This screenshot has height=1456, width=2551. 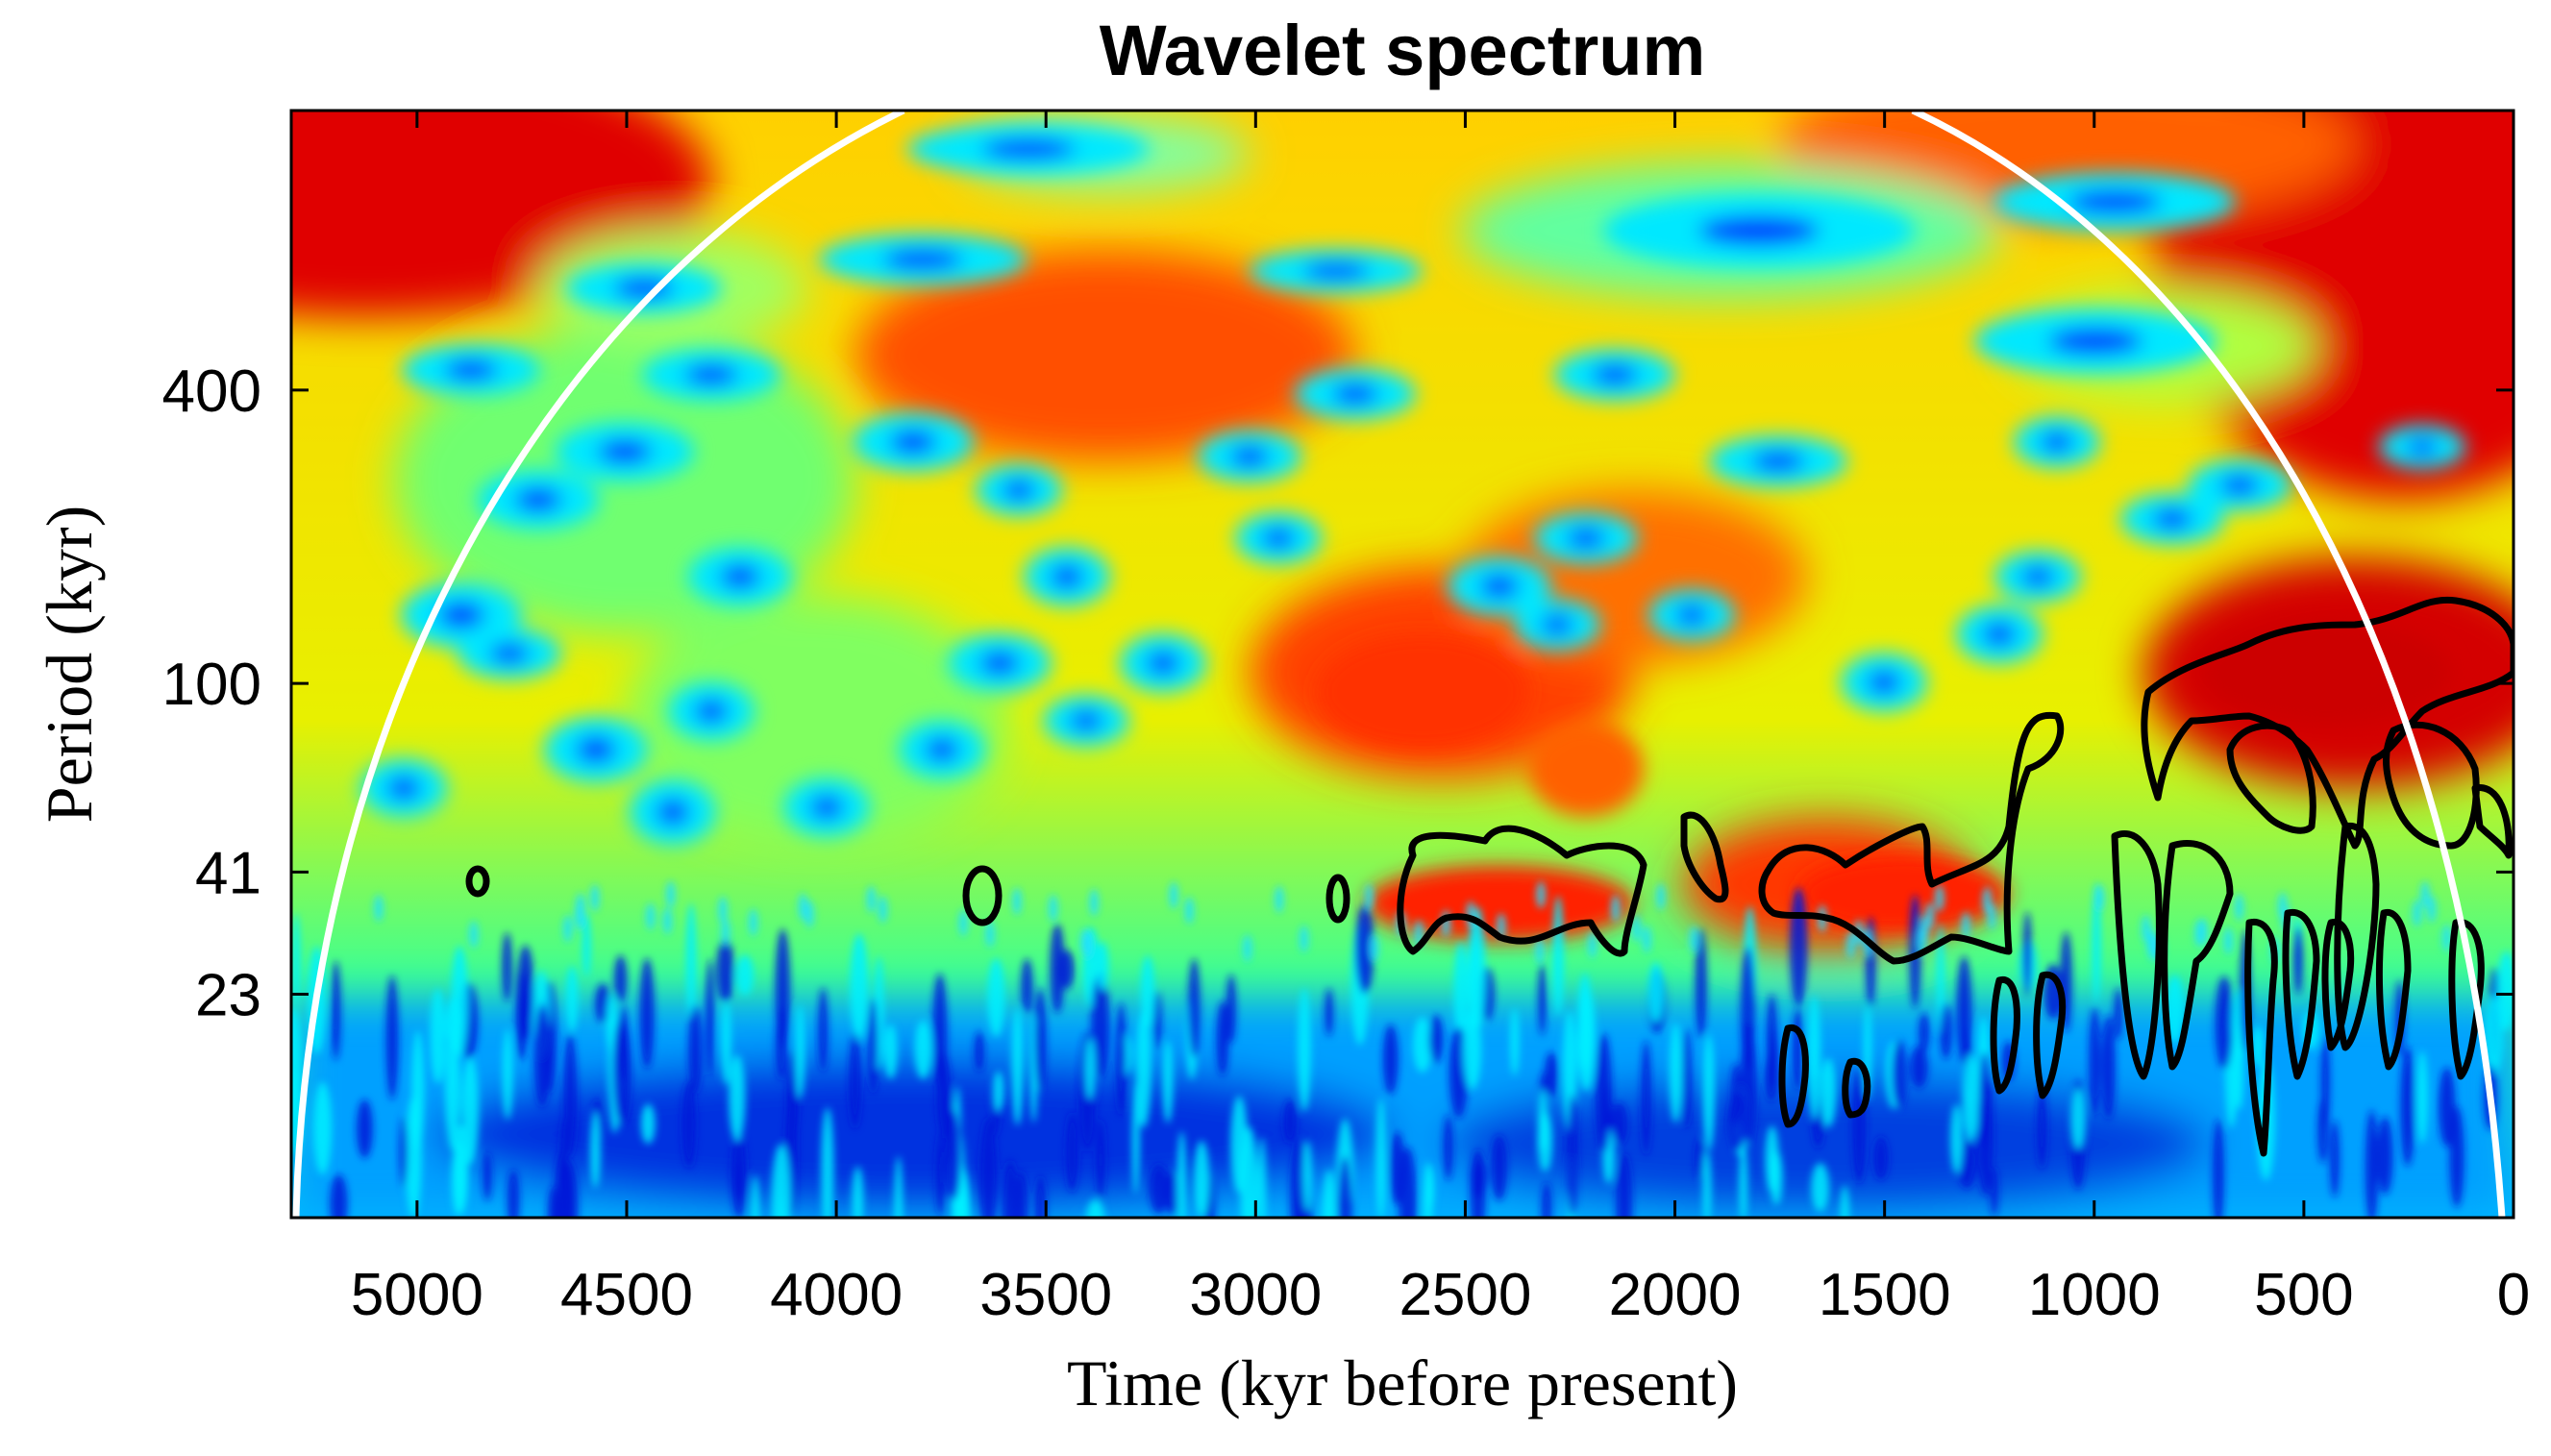 I want to click on high-power-patch, so click(x=1499, y=904).